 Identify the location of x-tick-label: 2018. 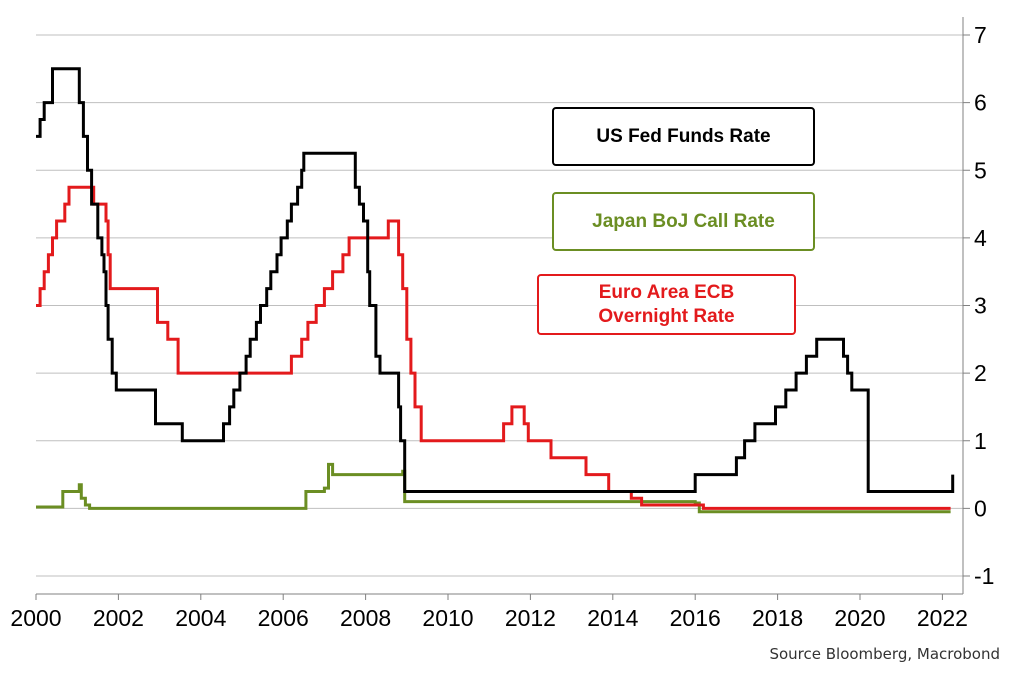
(777, 618).